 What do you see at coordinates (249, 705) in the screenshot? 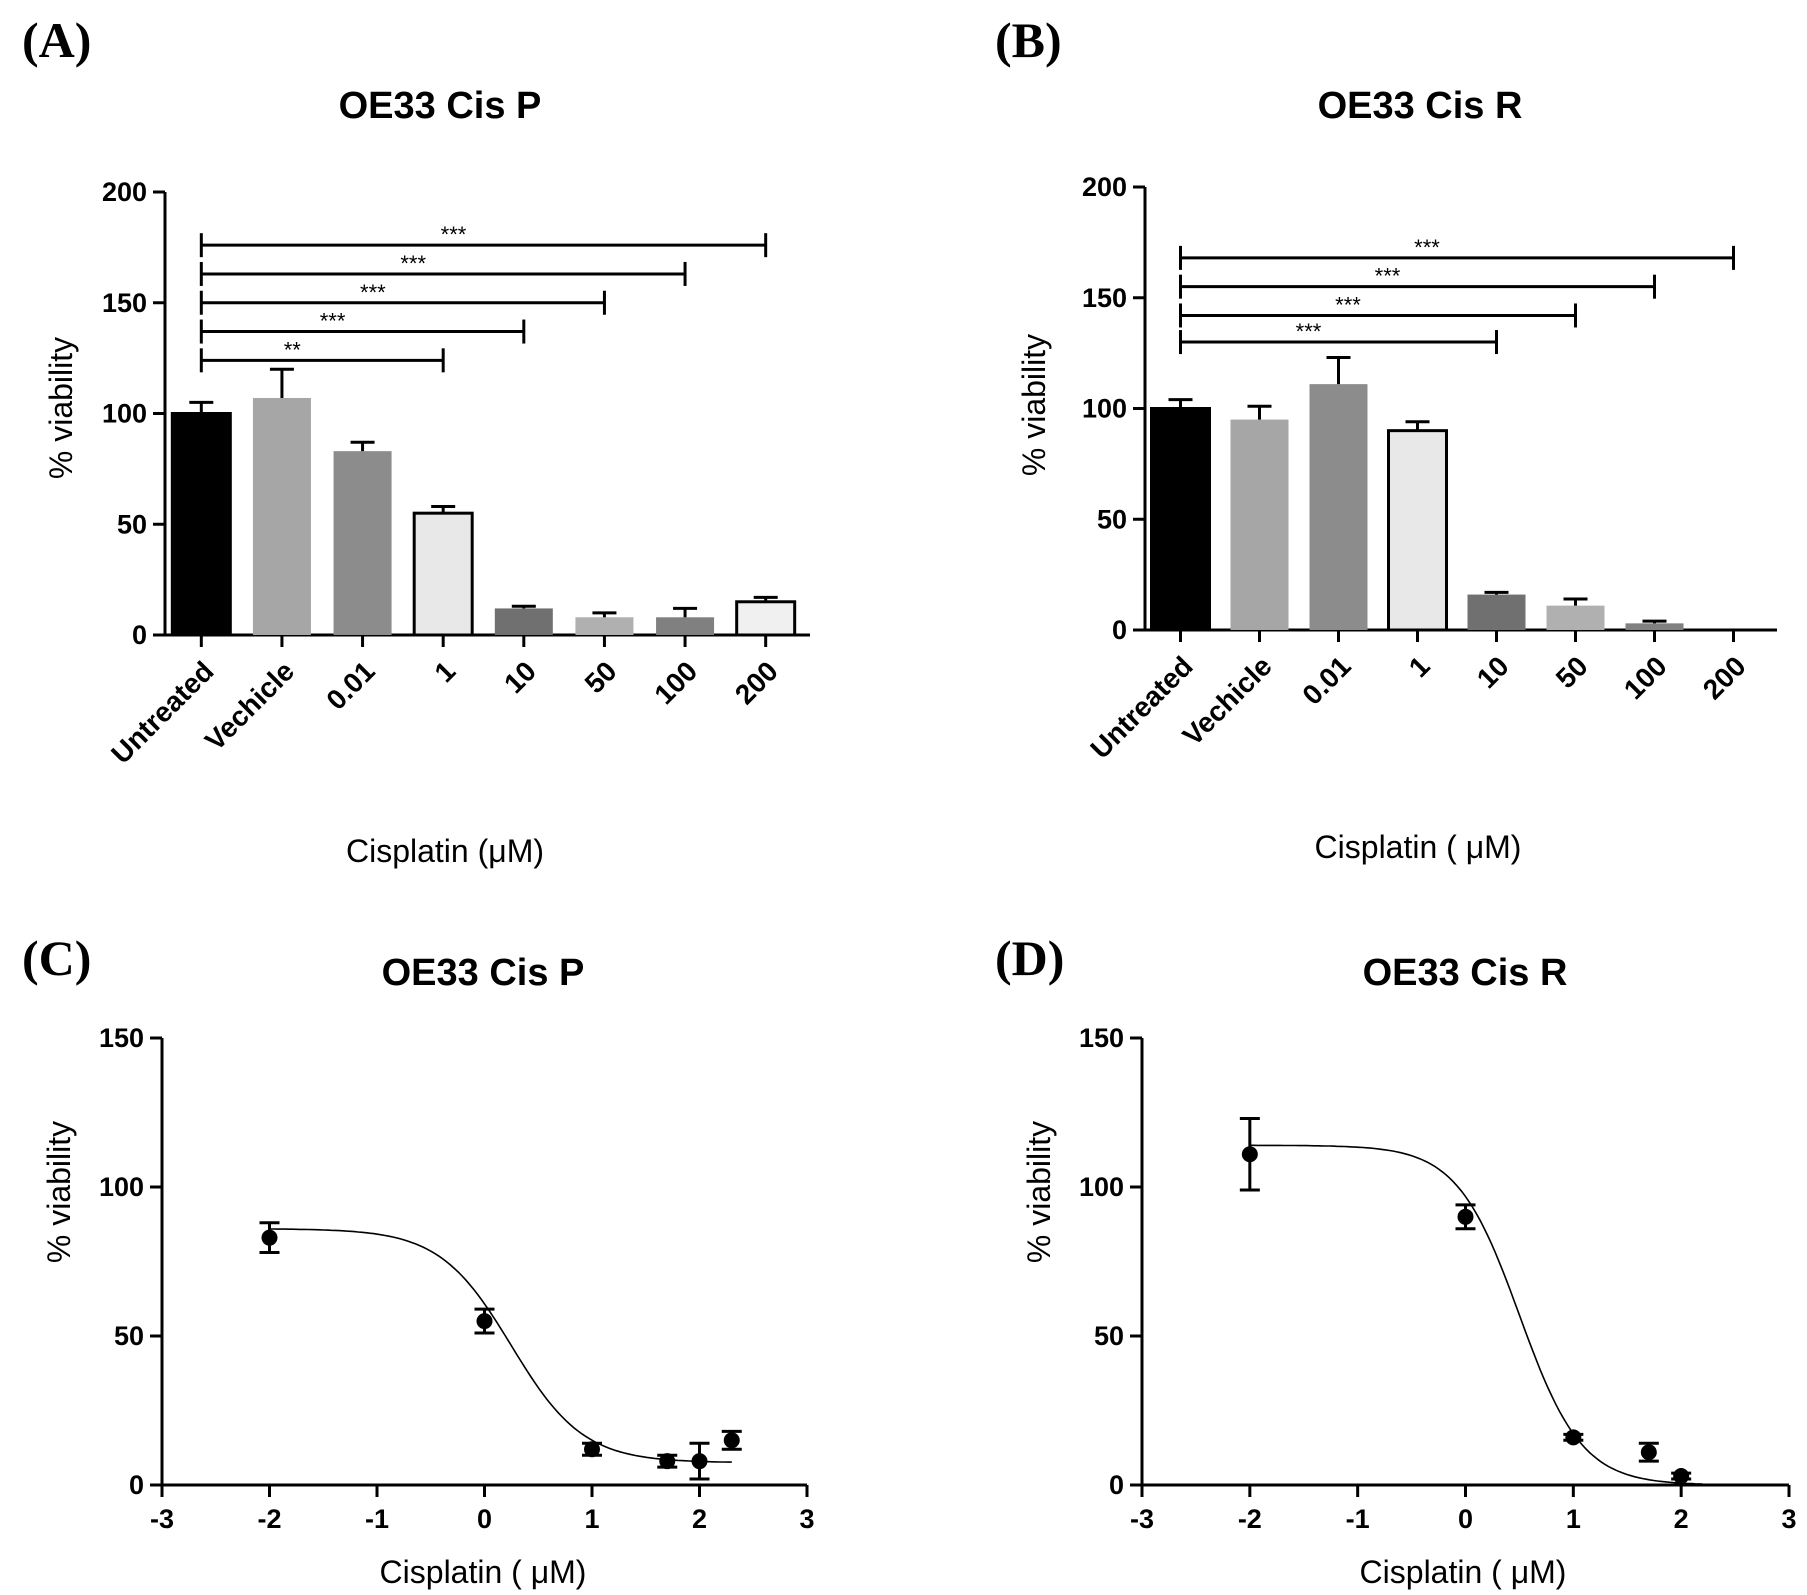
I see `x-tick-label: Vechicle` at bounding box center [249, 705].